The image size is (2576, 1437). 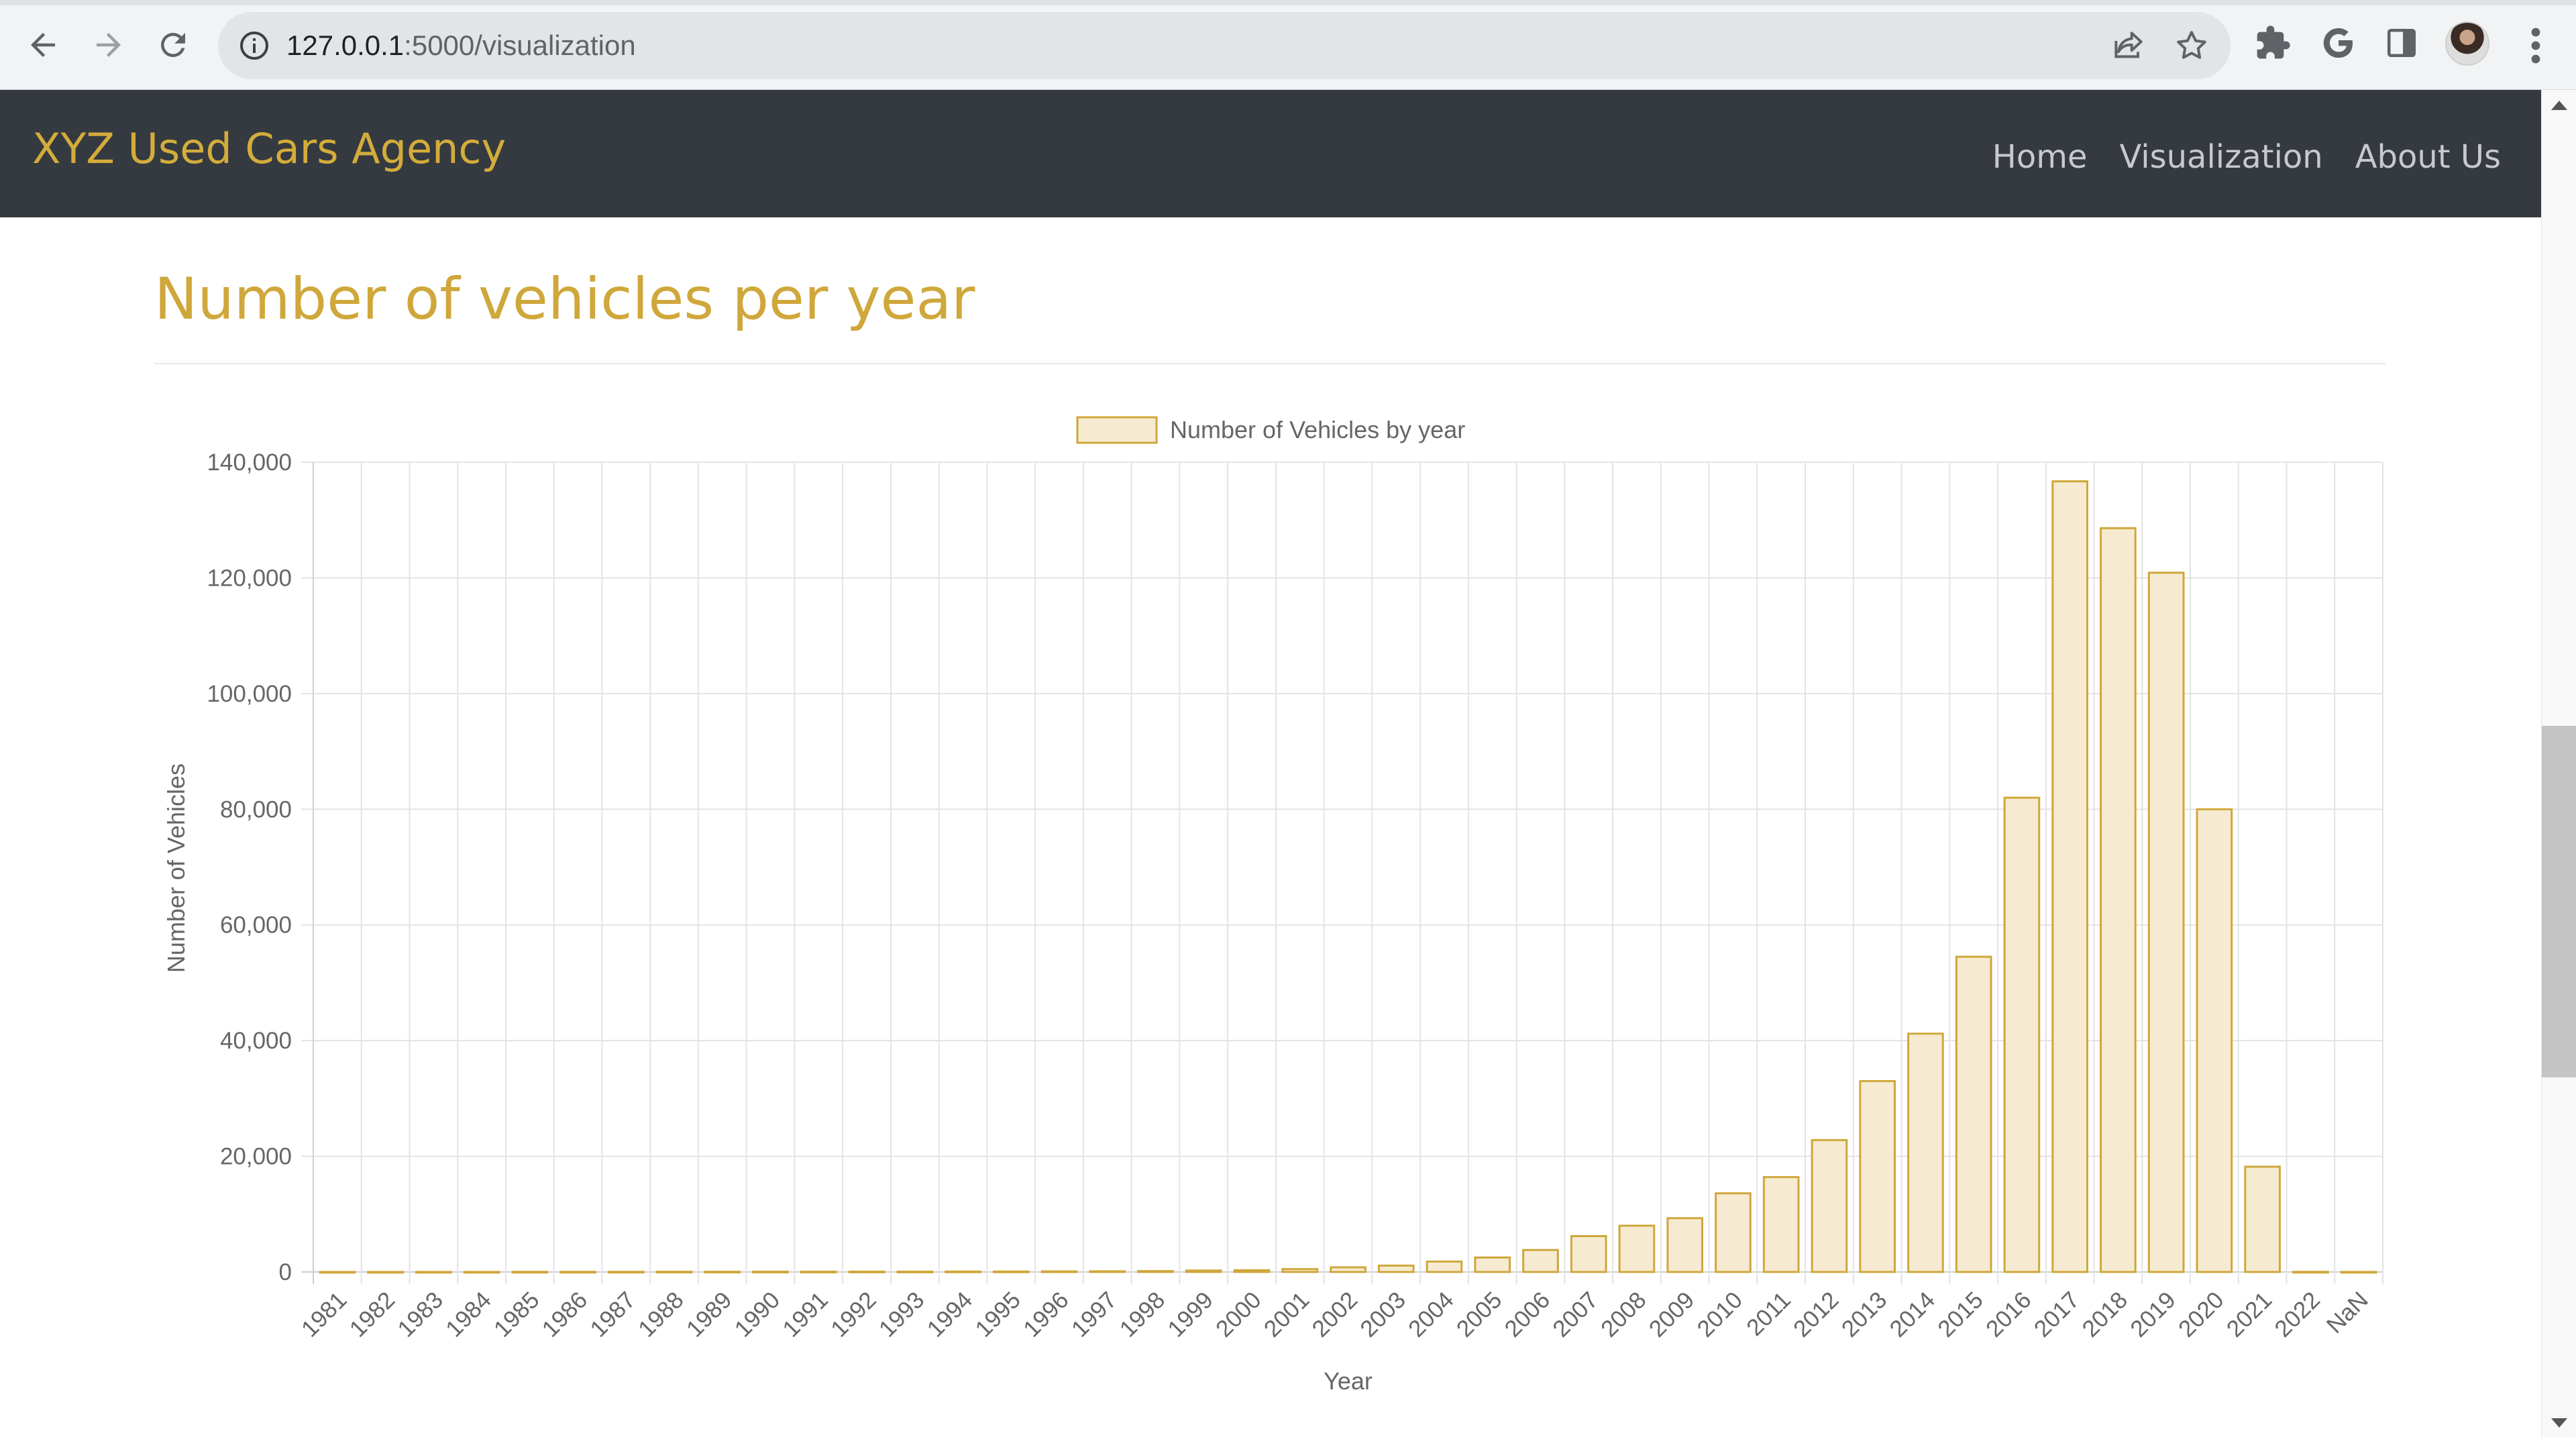 What do you see at coordinates (1059, 1271) in the screenshot?
I see `bar-1996` at bounding box center [1059, 1271].